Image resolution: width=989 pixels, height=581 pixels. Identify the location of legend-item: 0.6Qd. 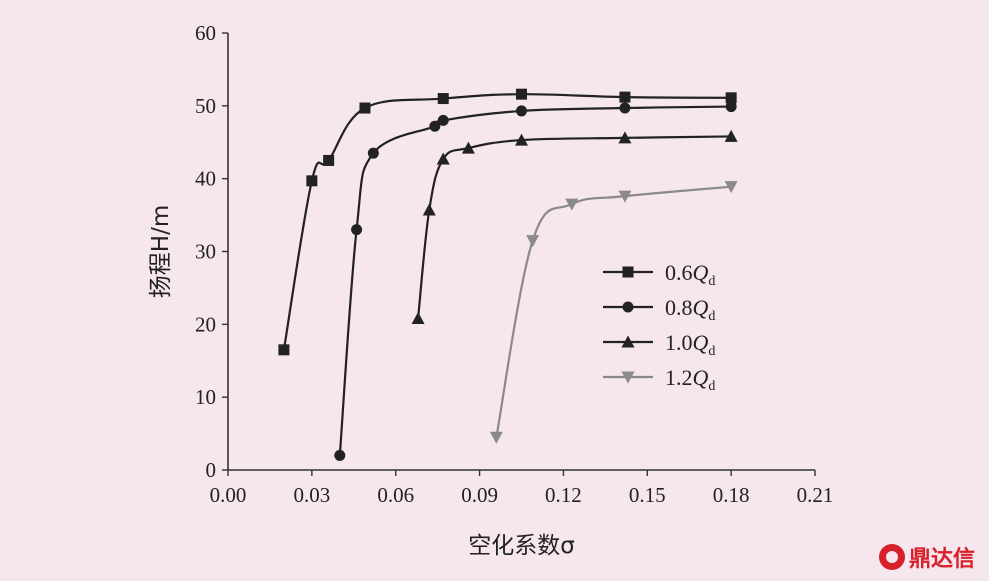
(659, 274).